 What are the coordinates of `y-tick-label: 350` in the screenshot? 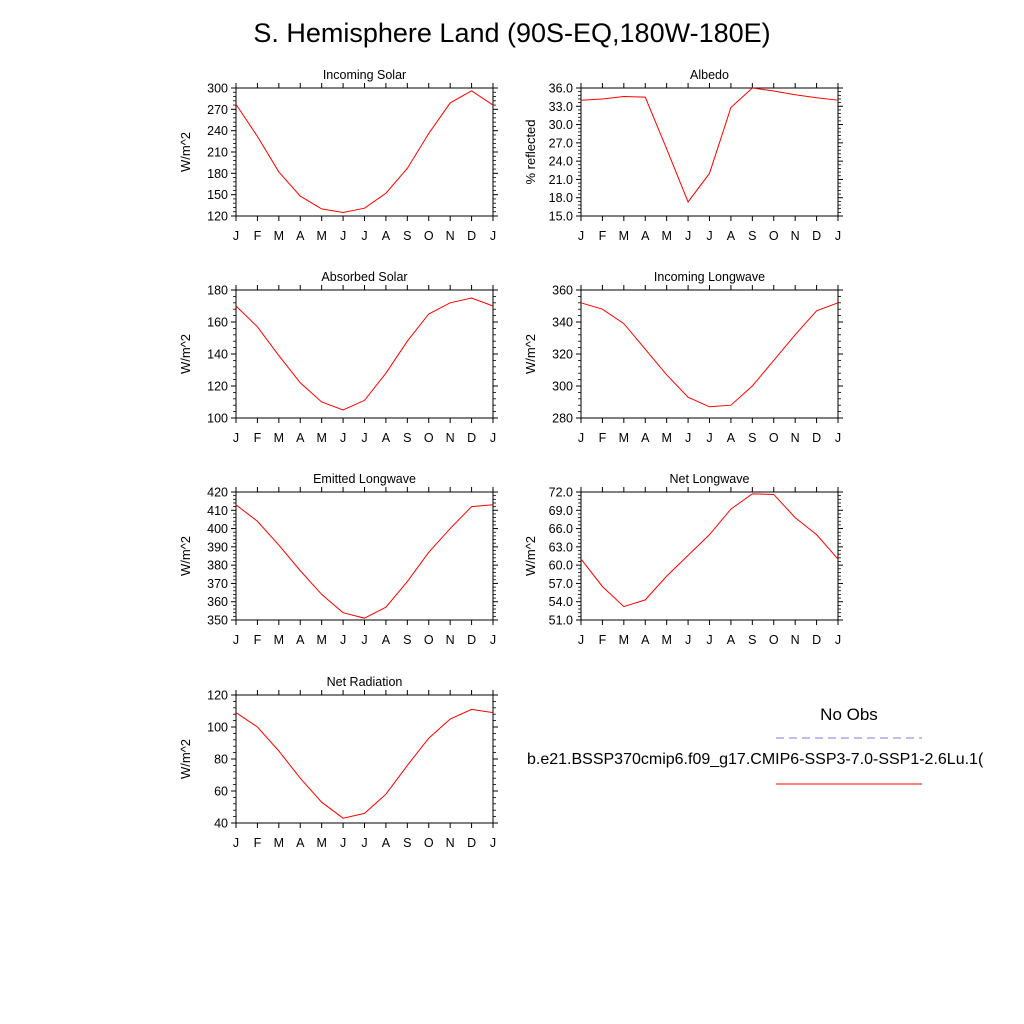 It's located at (217, 621).